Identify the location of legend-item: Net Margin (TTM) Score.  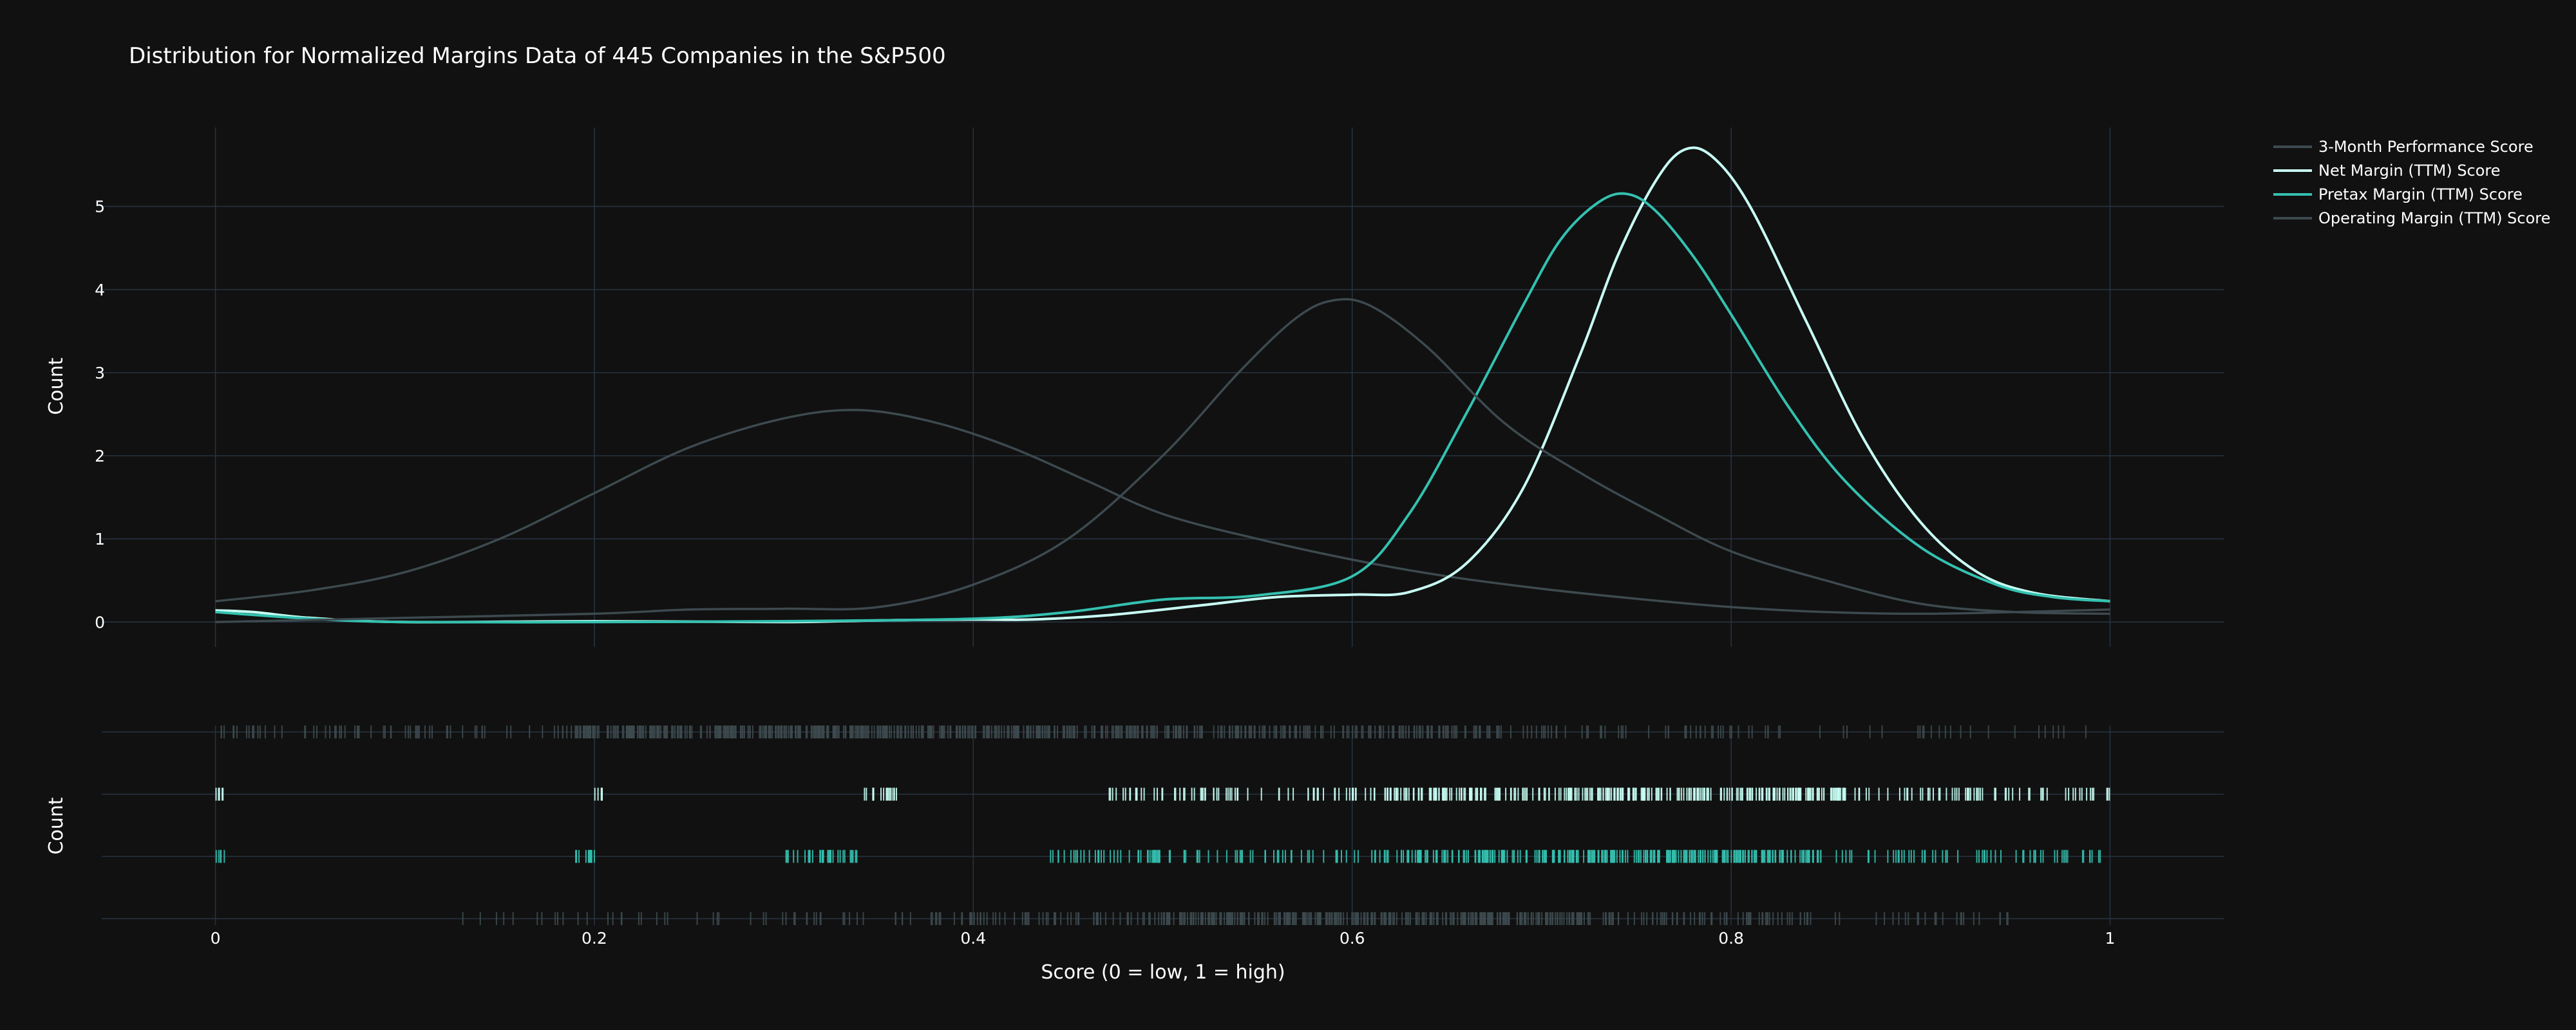
(2387, 171).